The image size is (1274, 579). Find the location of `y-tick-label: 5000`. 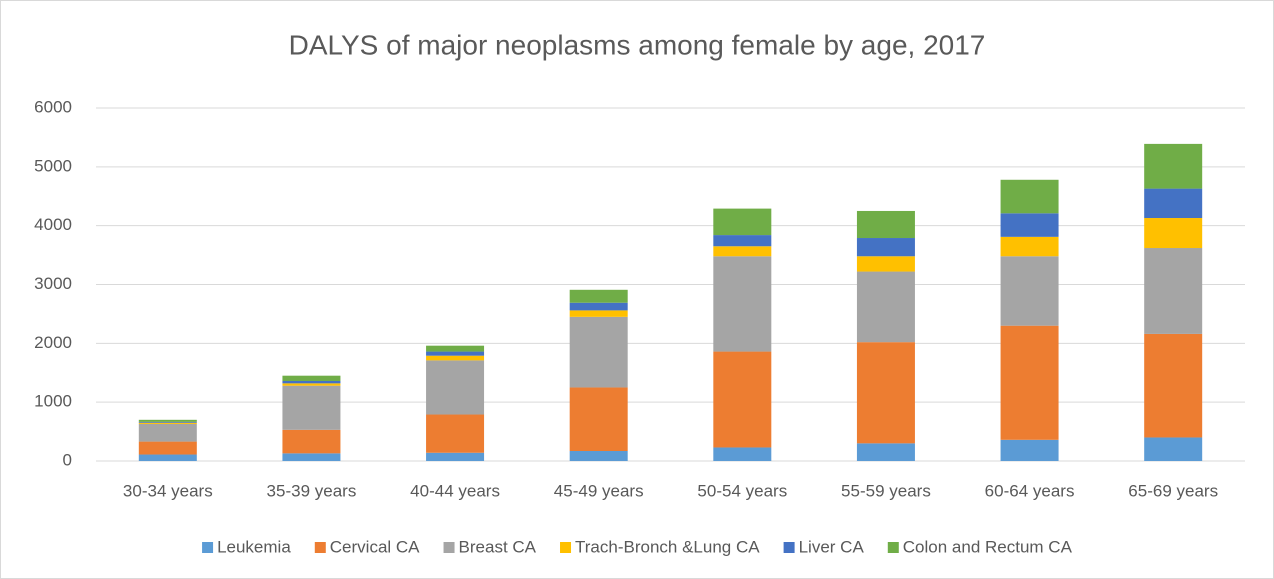

y-tick-label: 5000 is located at coordinates (53, 165).